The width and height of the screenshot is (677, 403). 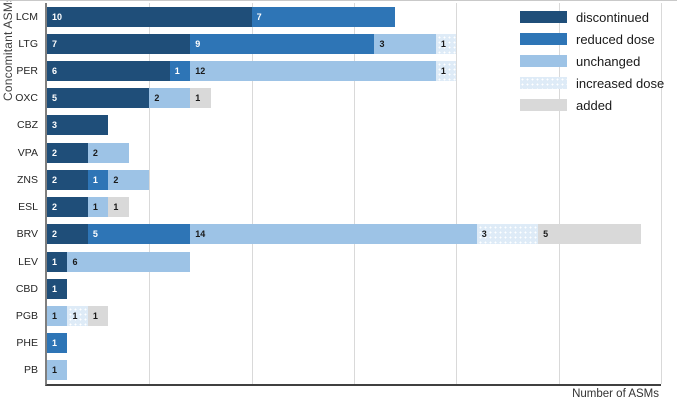 I want to click on bar-row-cbd: 1, so click(x=354, y=288).